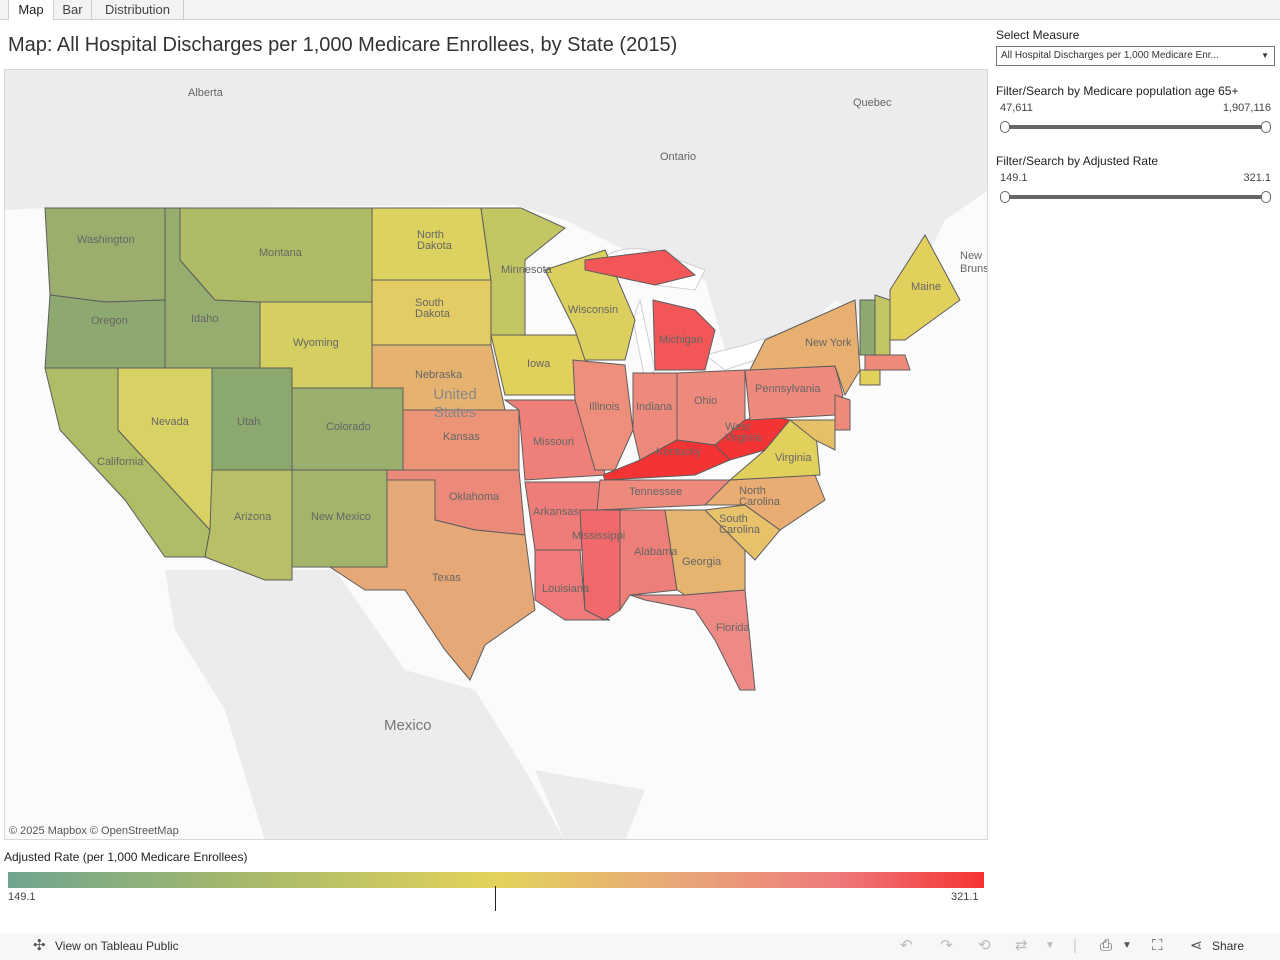  Describe the element at coordinates (706, 401) in the screenshot. I see `state-label-ohio: Ohio` at that location.